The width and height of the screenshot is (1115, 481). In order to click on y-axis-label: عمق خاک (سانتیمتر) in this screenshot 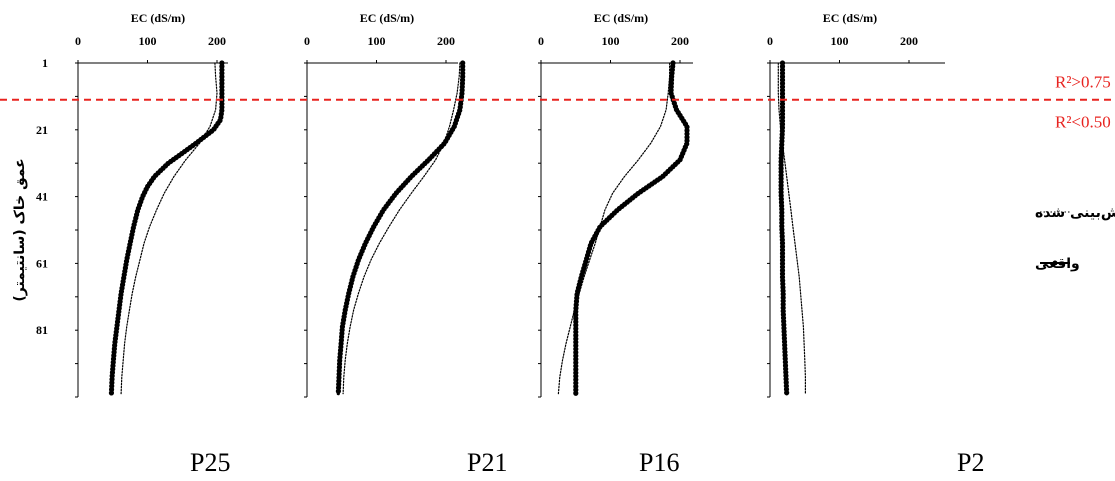, I will do `click(20, 229)`.